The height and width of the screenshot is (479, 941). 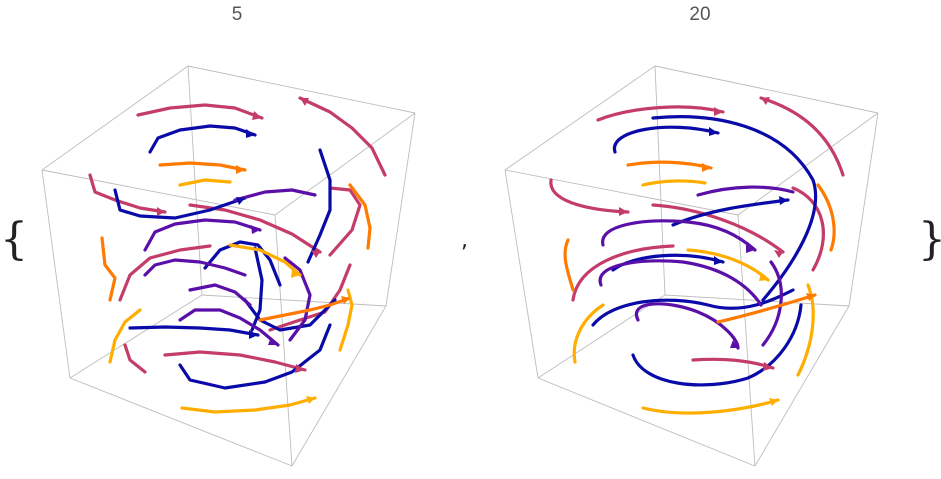 What do you see at coordinates (929, 240) in the screenshot?
I see `list-close-brace: }` at bounding box center [929, 240].